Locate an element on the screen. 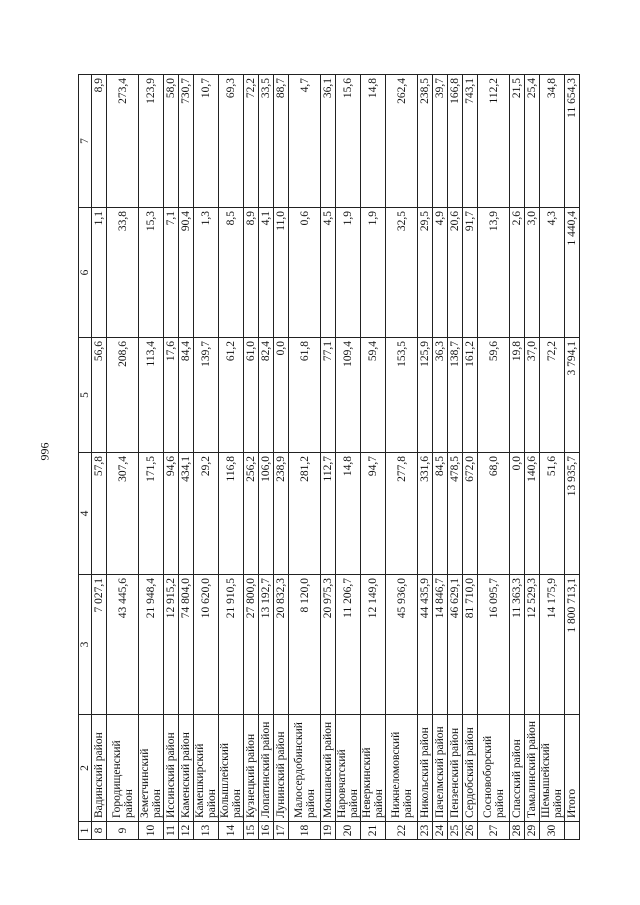 The image size is (640, 905). value-col4: 106,0 is located at coordinates (266, 513).